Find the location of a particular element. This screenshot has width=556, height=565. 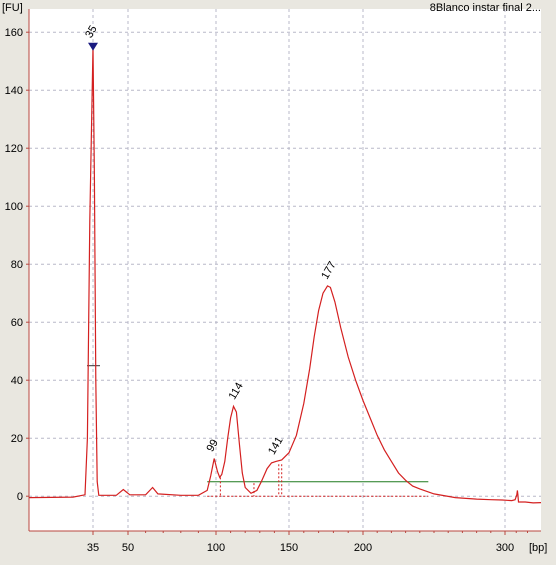

y-tick-label: 20 is located at coordinates (17, 439).